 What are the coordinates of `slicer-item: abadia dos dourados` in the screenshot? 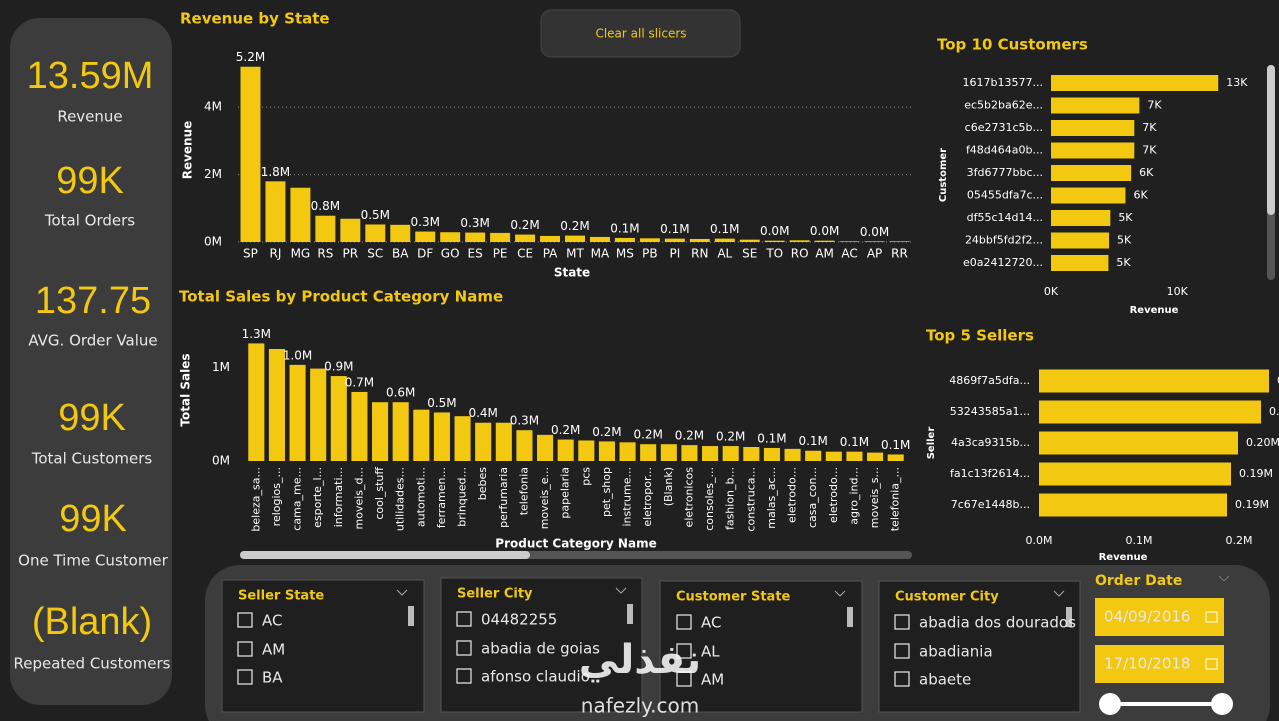 It's located at (997, 623).